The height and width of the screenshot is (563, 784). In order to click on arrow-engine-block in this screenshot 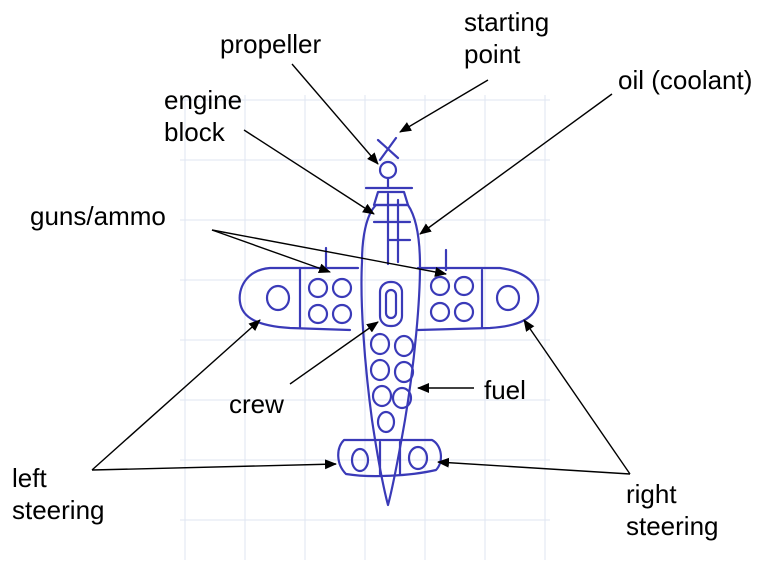, I will do `click(309, 172)`.